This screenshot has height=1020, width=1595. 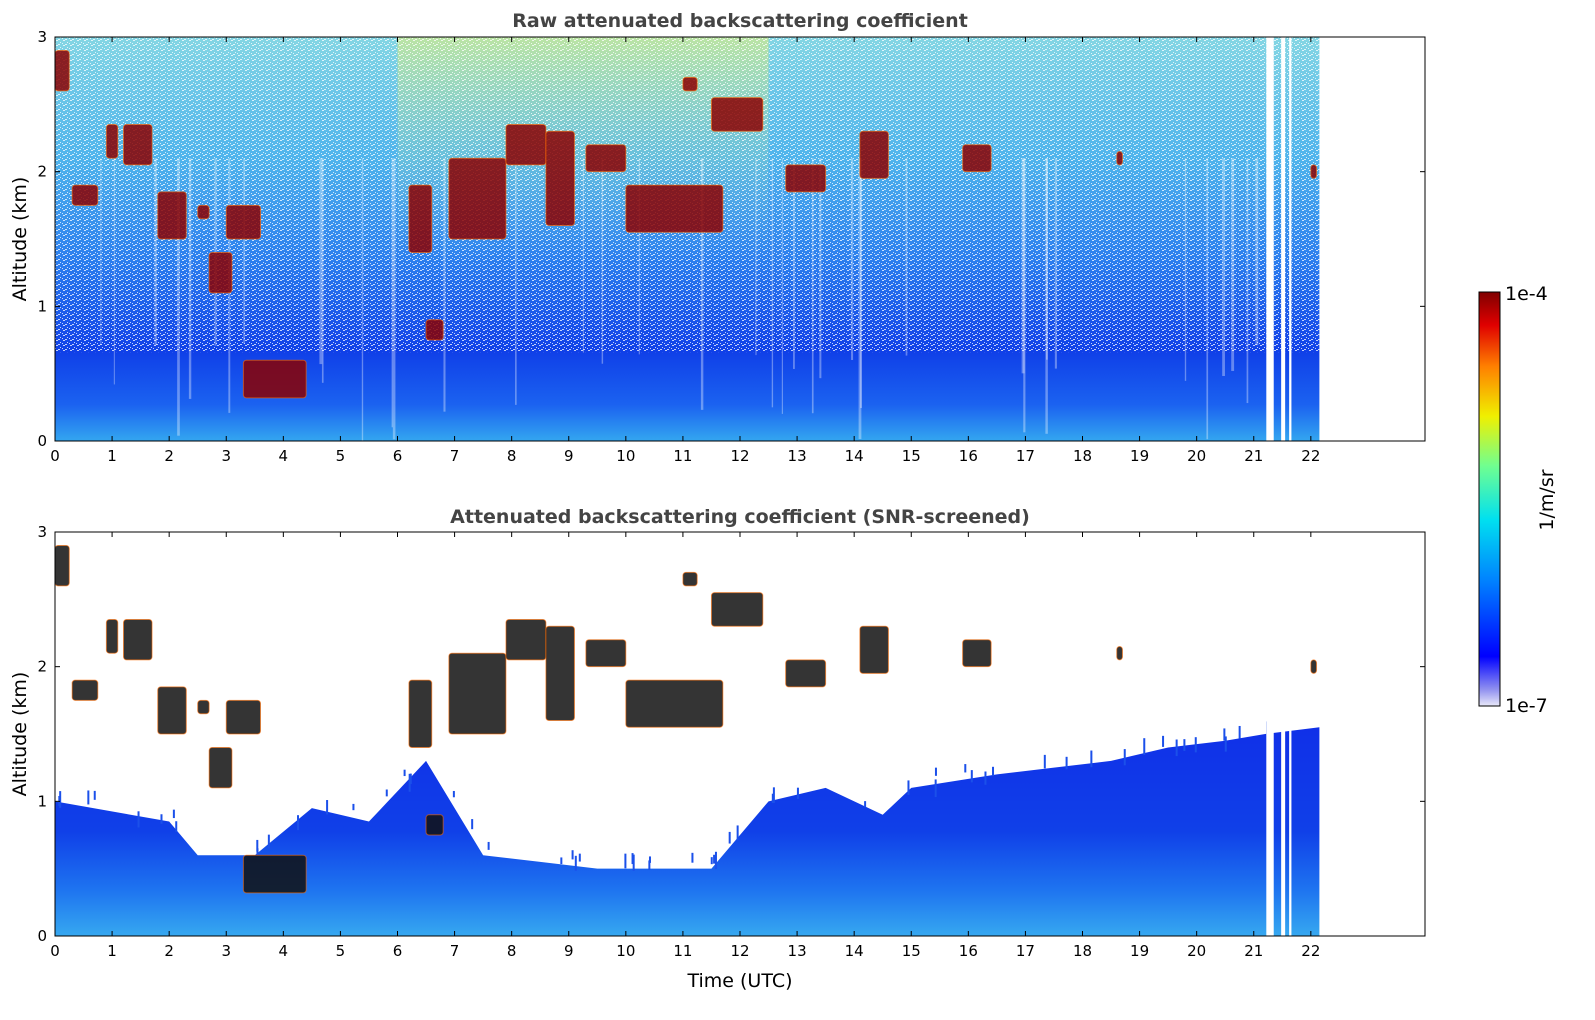 What do you see at coordinates (739, 981) in the screenshot?
I see `x-axis-label: Time (UTC)` at bounding box center [739, 981].